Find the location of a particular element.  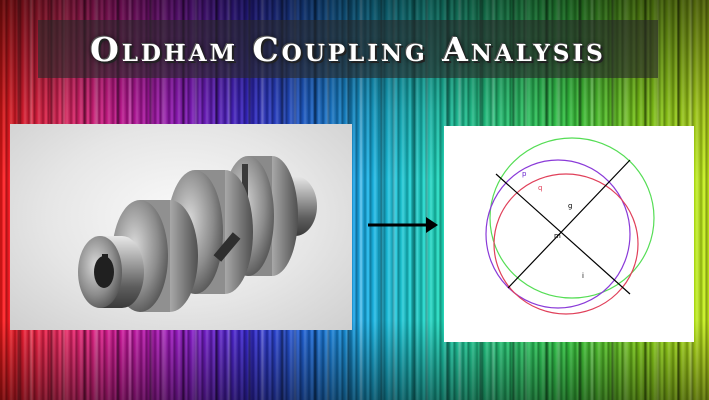

analysis-geometry: p q g m i is located at coordinates (570, 226).